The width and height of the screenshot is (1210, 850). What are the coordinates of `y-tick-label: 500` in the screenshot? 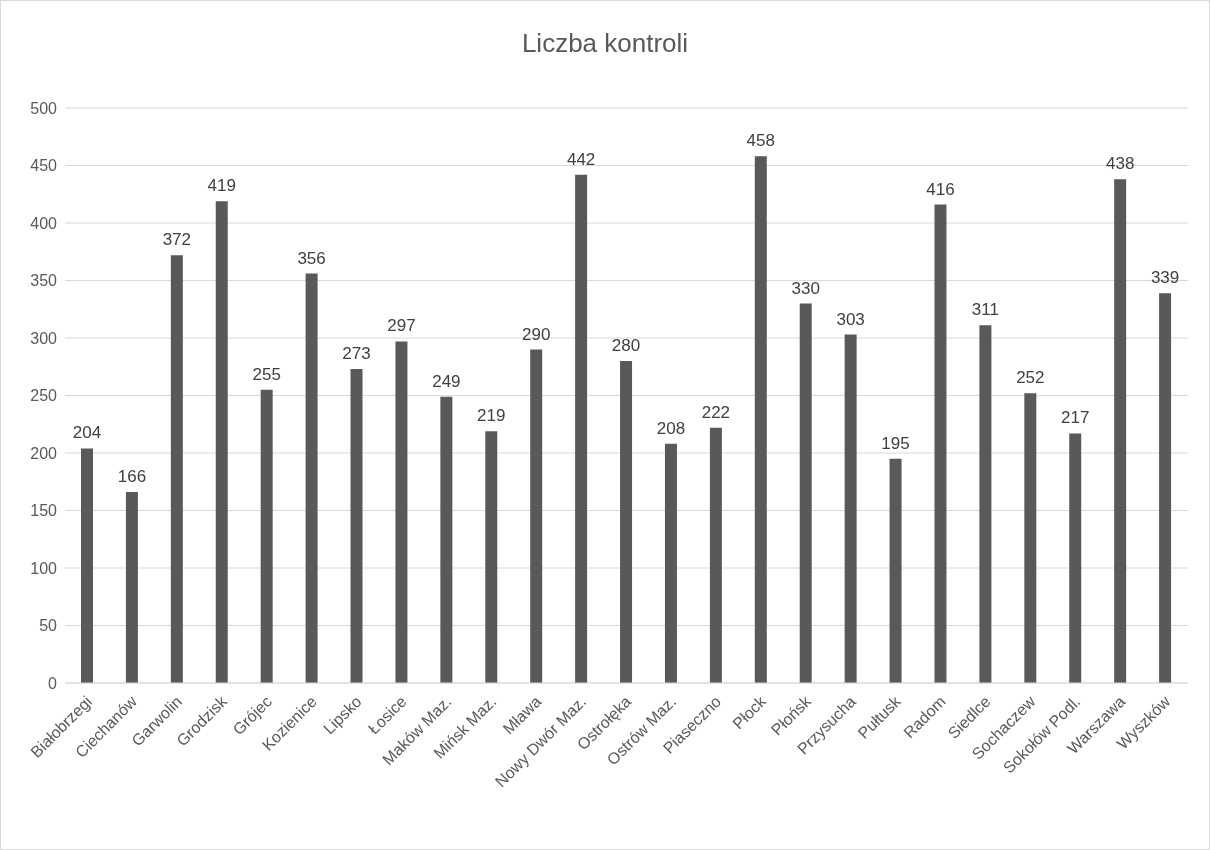 It's located at (44, 108).